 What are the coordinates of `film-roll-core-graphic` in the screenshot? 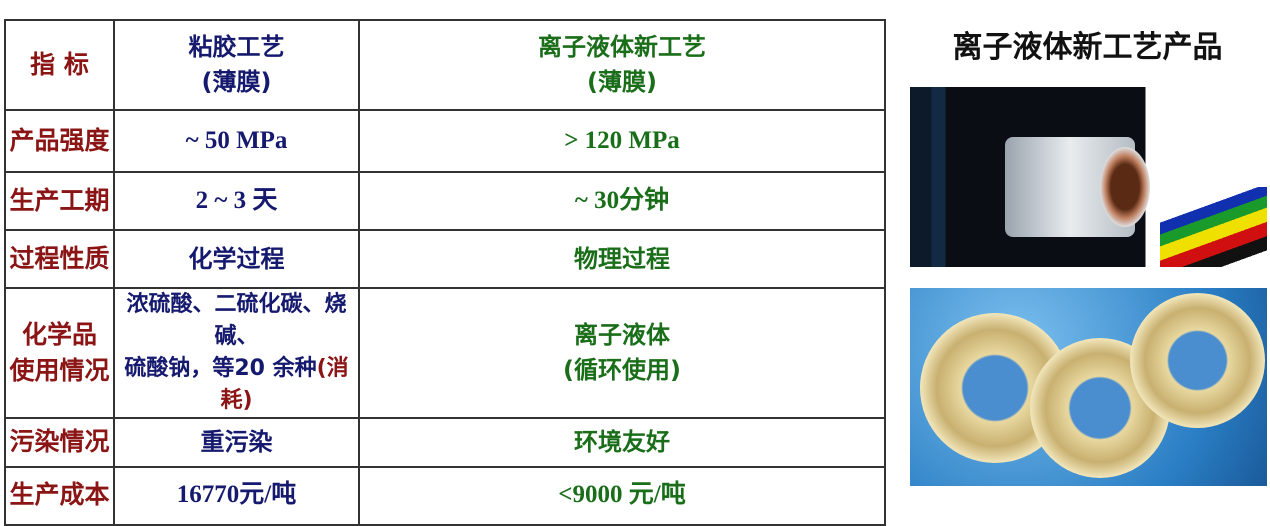 It's located at (1125, 187).